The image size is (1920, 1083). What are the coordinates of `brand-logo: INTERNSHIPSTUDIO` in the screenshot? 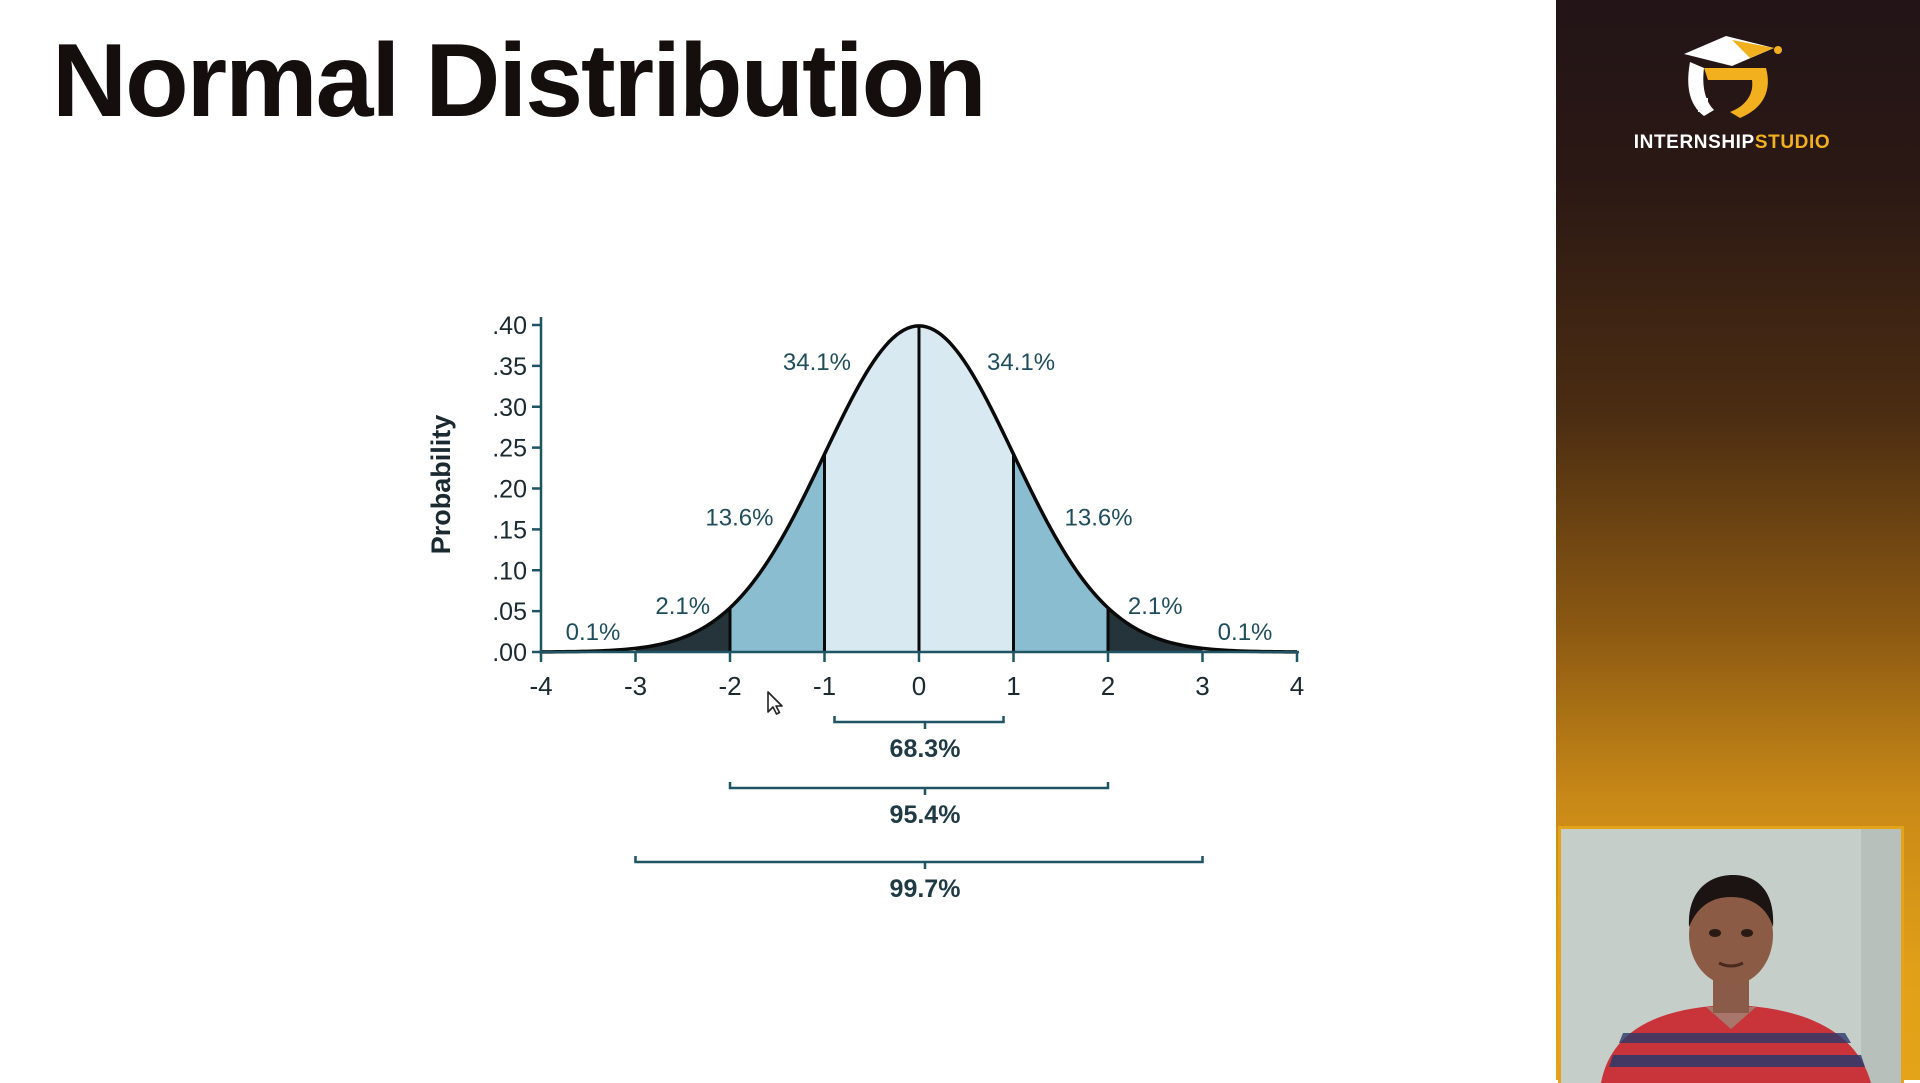 It's located at (1732, 93).